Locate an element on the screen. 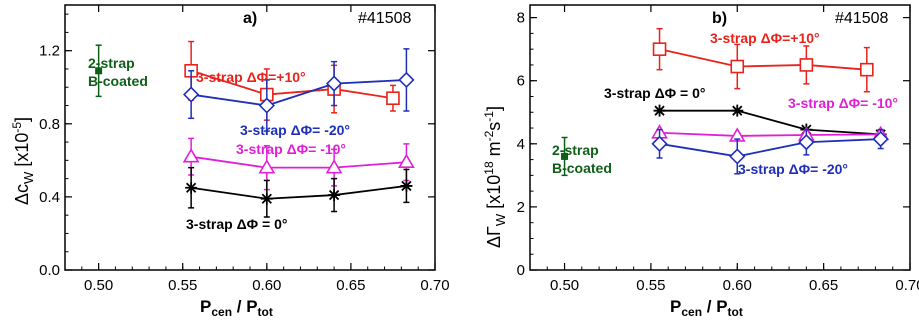  panel-label: a) is located at coordinates (250, 18).